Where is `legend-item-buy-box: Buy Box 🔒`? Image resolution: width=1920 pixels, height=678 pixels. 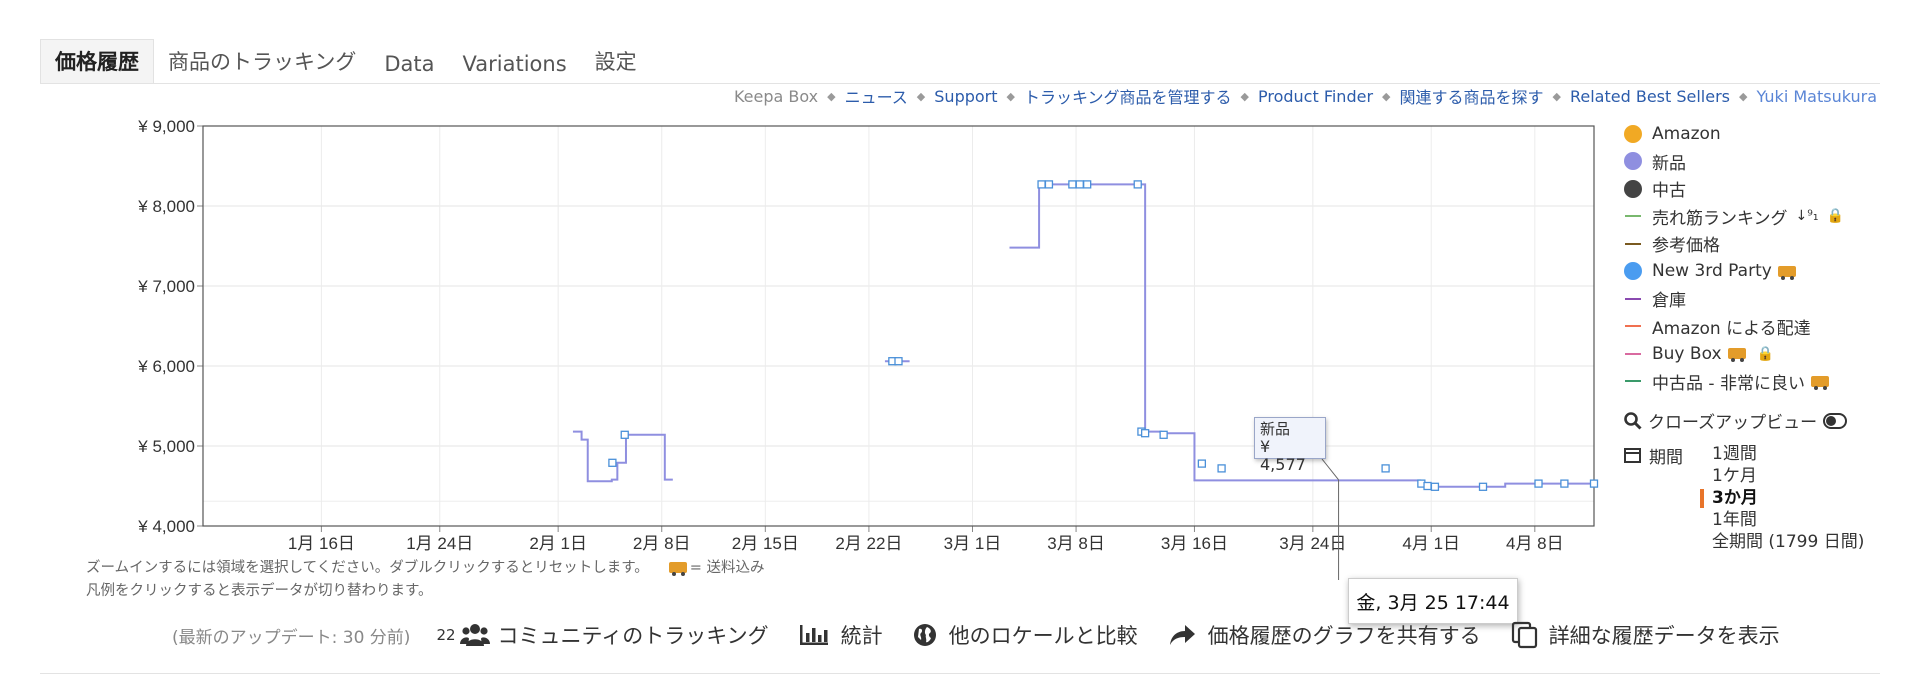 legend-item-buy-box: Buy Box 🔒 is located at coordinates (1734, 354).